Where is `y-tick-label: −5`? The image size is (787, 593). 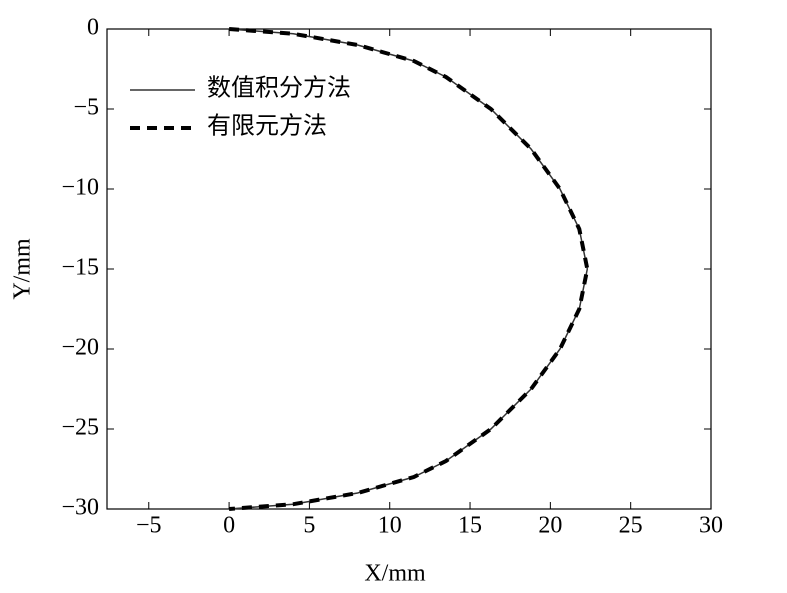 y-tick-label: −5 is located at coordinates (86, 108).